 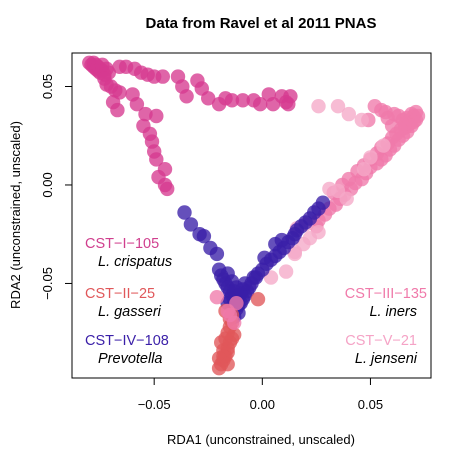 I want to click on annotation-cst1-taxon: L. crispatus, so click(x=135, y=262).